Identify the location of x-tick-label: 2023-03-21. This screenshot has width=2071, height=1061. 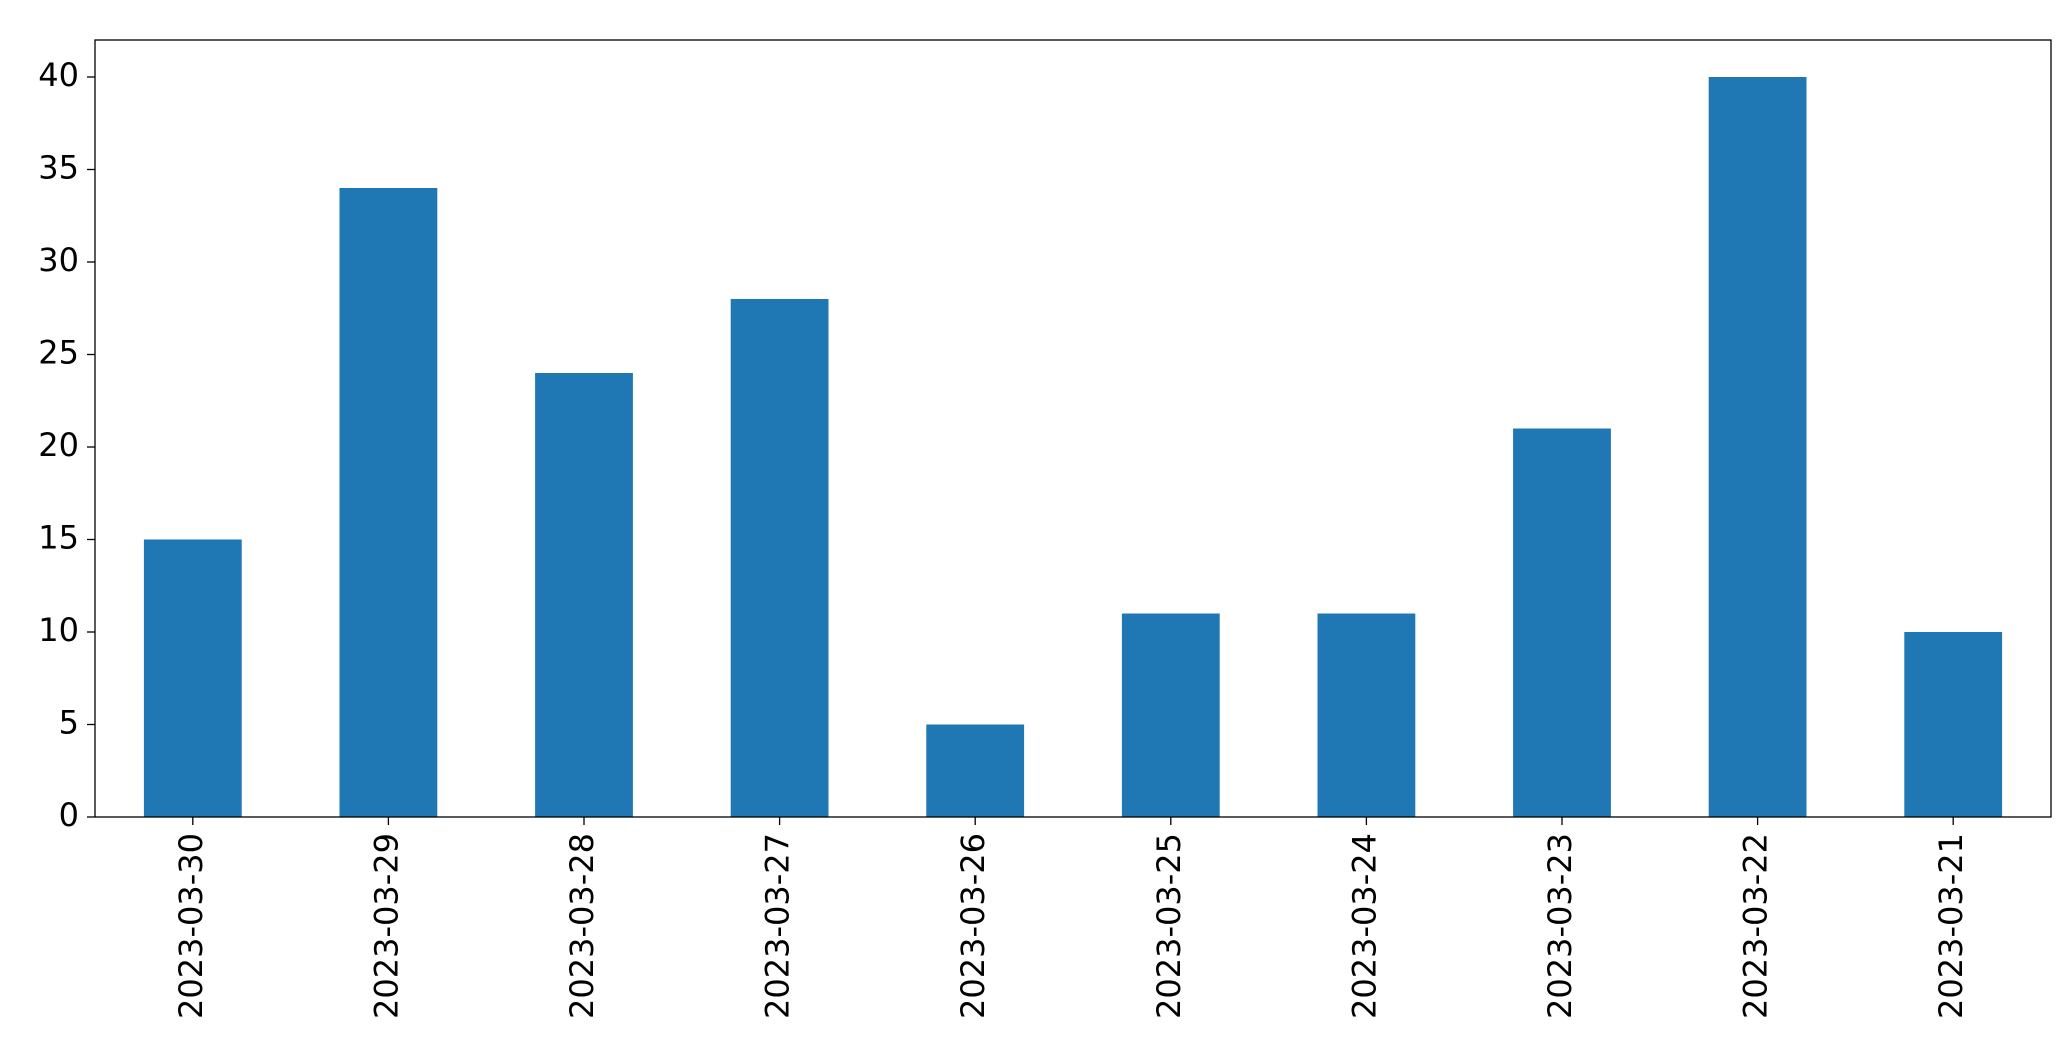
(1951, 926).